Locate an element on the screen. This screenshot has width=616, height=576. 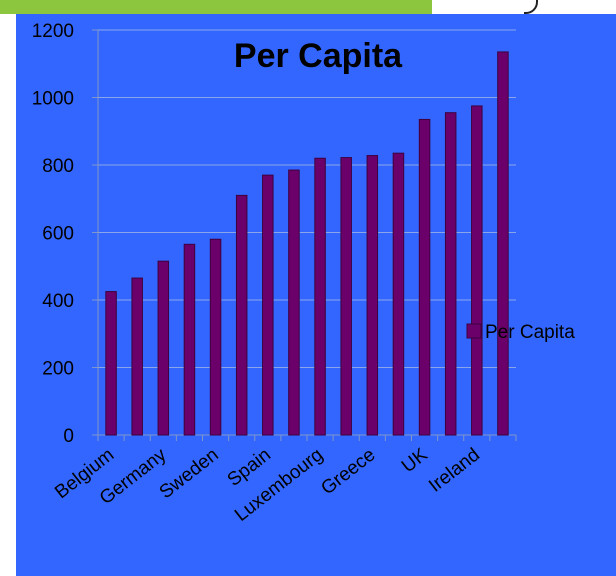
bar-uk is located at coordinates (424, 277).